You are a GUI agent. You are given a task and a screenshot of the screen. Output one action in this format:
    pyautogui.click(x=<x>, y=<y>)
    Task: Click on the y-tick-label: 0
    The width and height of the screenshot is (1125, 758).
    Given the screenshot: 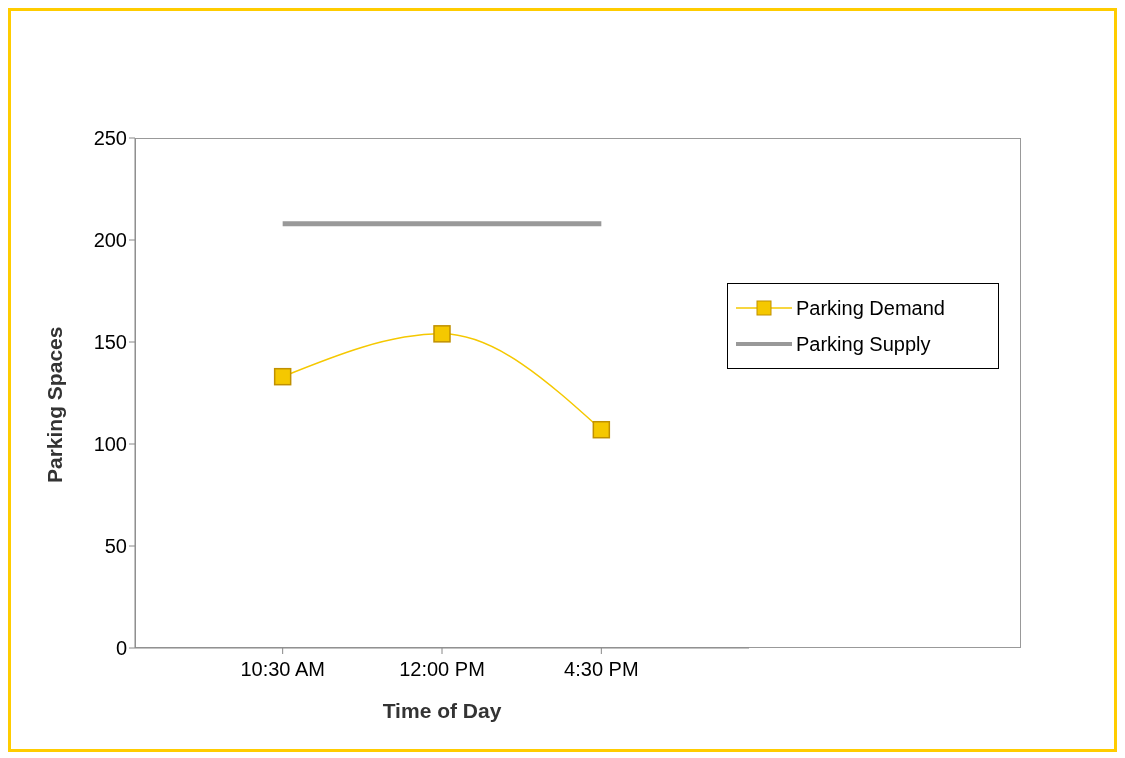 What is the action you would take?
    pyautogui.click(x=121, y=648)
    